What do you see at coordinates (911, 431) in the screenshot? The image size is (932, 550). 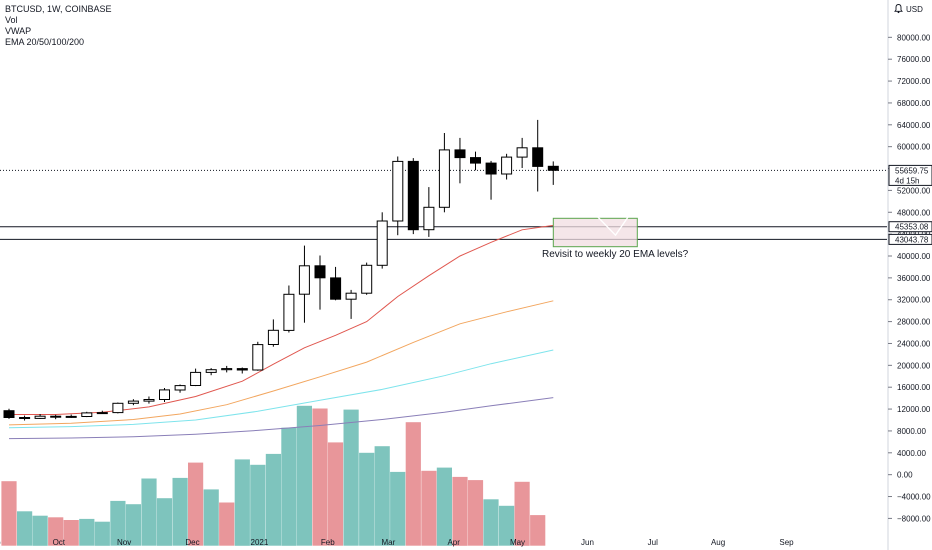 I see `price-tick-label: 8000.00` at bounding box center [911, 431].